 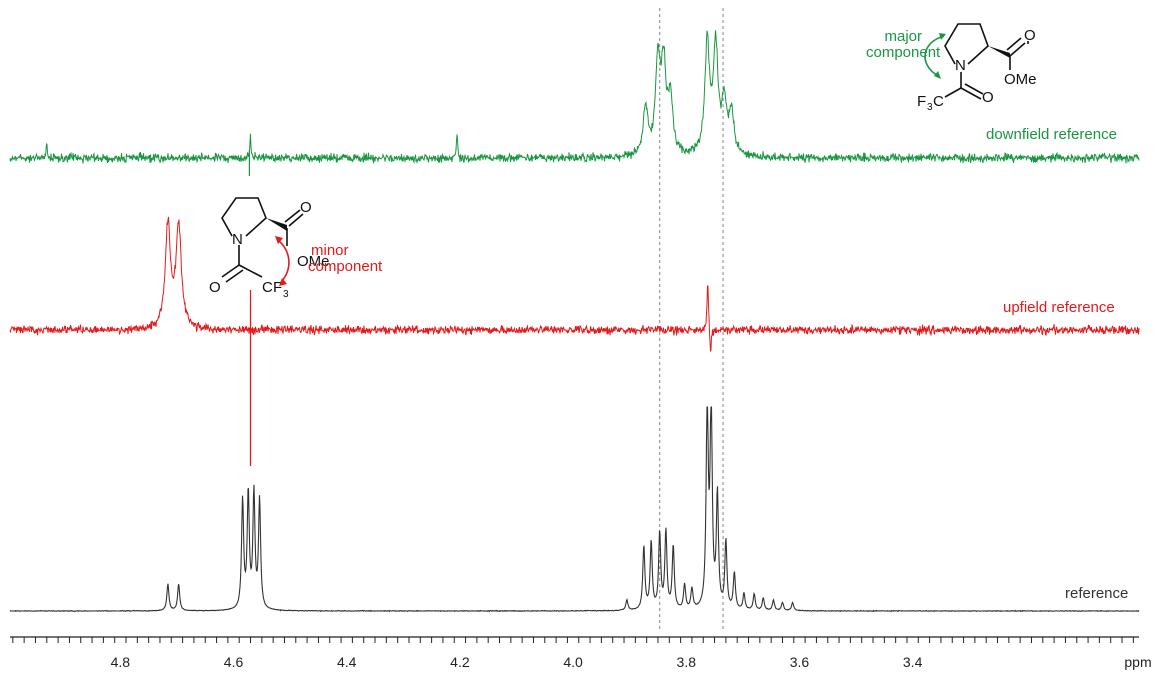 What do you see at coordinates (934, 56) in the screenshot?
I see `major-noe-arrow` at bounding box center [934, 56].